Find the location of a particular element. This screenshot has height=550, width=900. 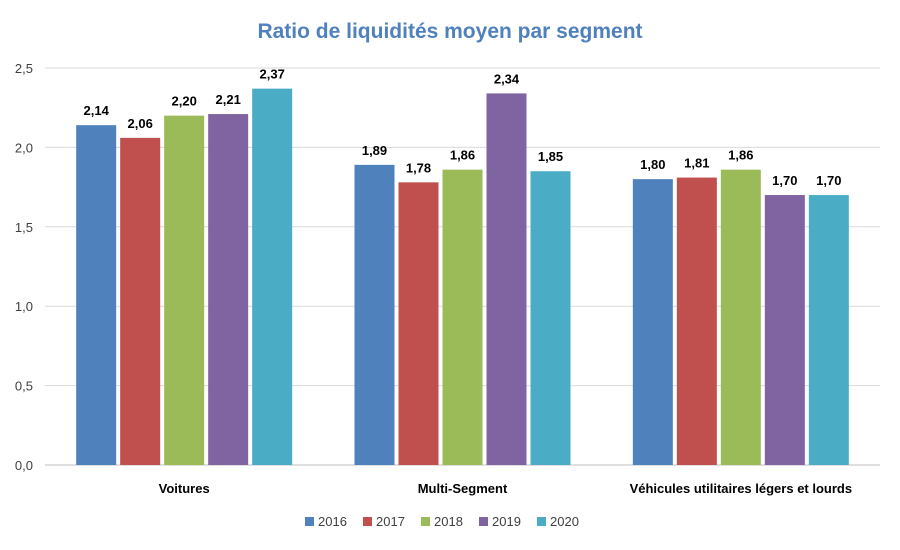

category-label: Véhicules utilitaires légers et lourds is located at coordinates (741, 488).